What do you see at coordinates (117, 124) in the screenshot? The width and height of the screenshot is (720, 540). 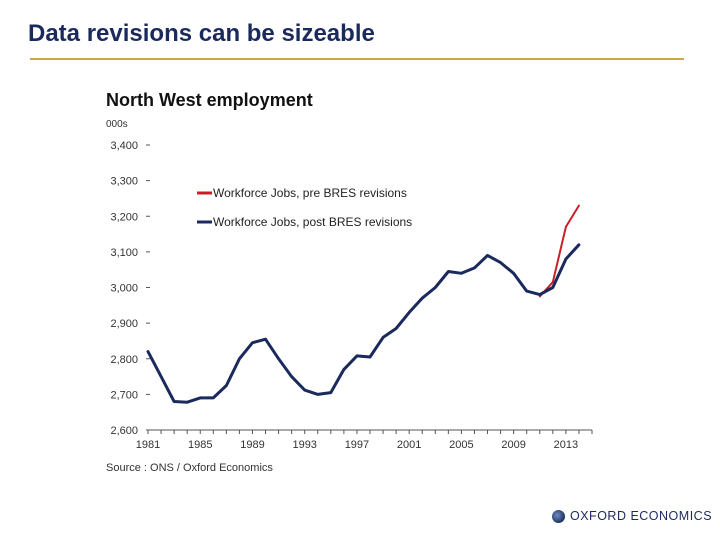 I see `y-axis-unit: 000s` at bounding box center [117, 124].